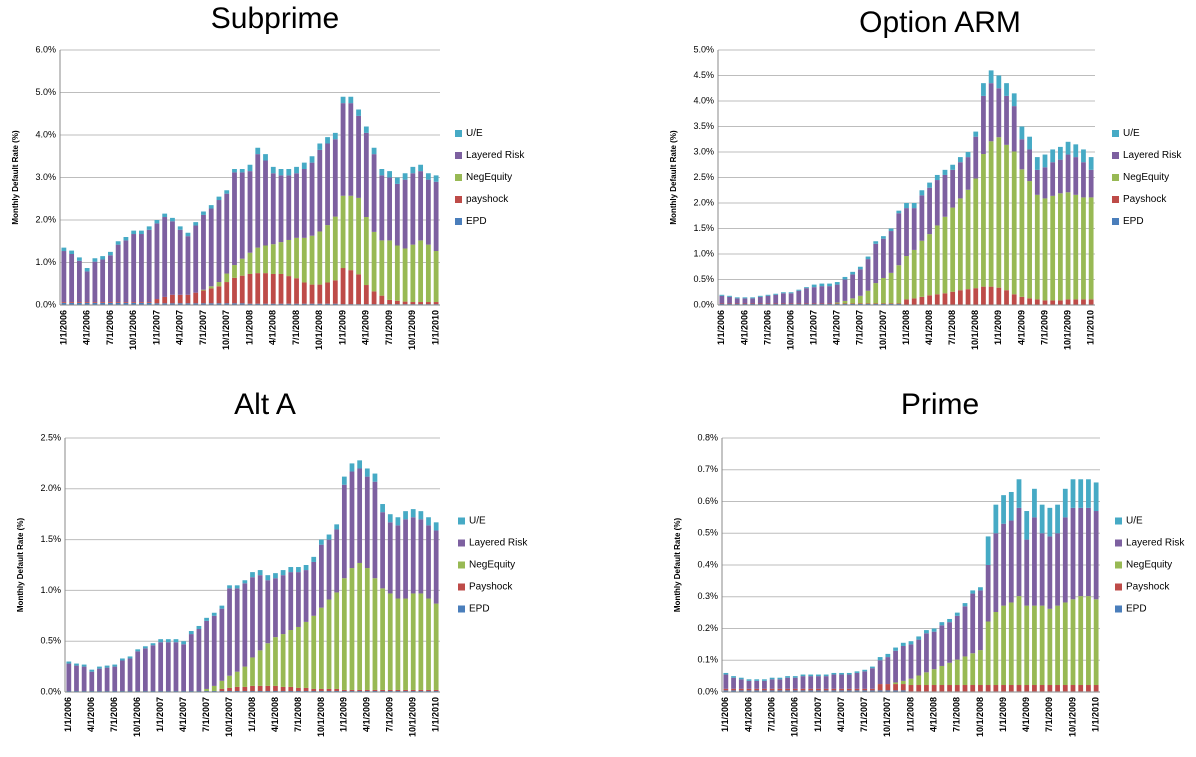  What do you see at coordinates (1091, 327) in the screenshot?
I see `x-tick-label: 1/1/2010` at bounding box center [1091, 327].